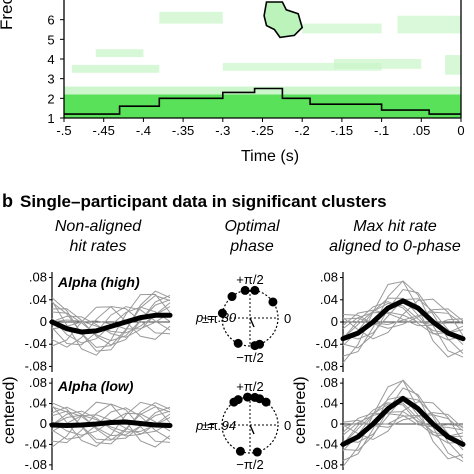 Image resolution: width=474 pixels, height=474 pixels. Describe the element at coordinates (183, 130) in the screenshot. I see `heatmap-x-tick-label: -.35` at that location.